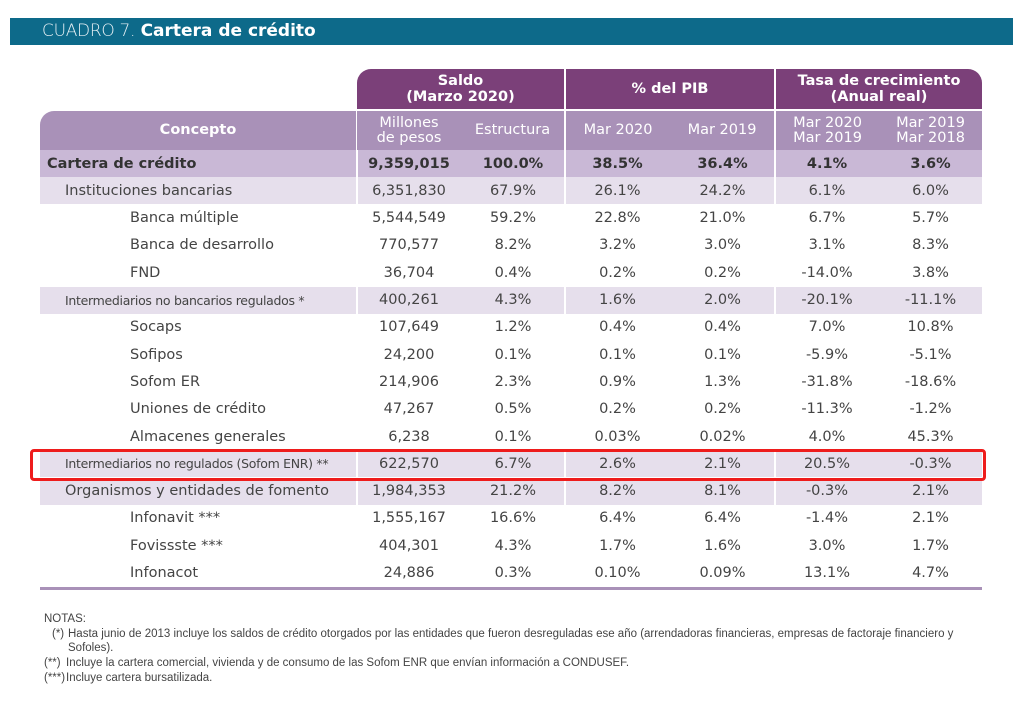 This screenshot has height=703, width=1024. What do you see at coordinates (827, 190) in the screenshot?
I see `cell-tasa-2020: 6.1%` at bounding box center [827, 190].